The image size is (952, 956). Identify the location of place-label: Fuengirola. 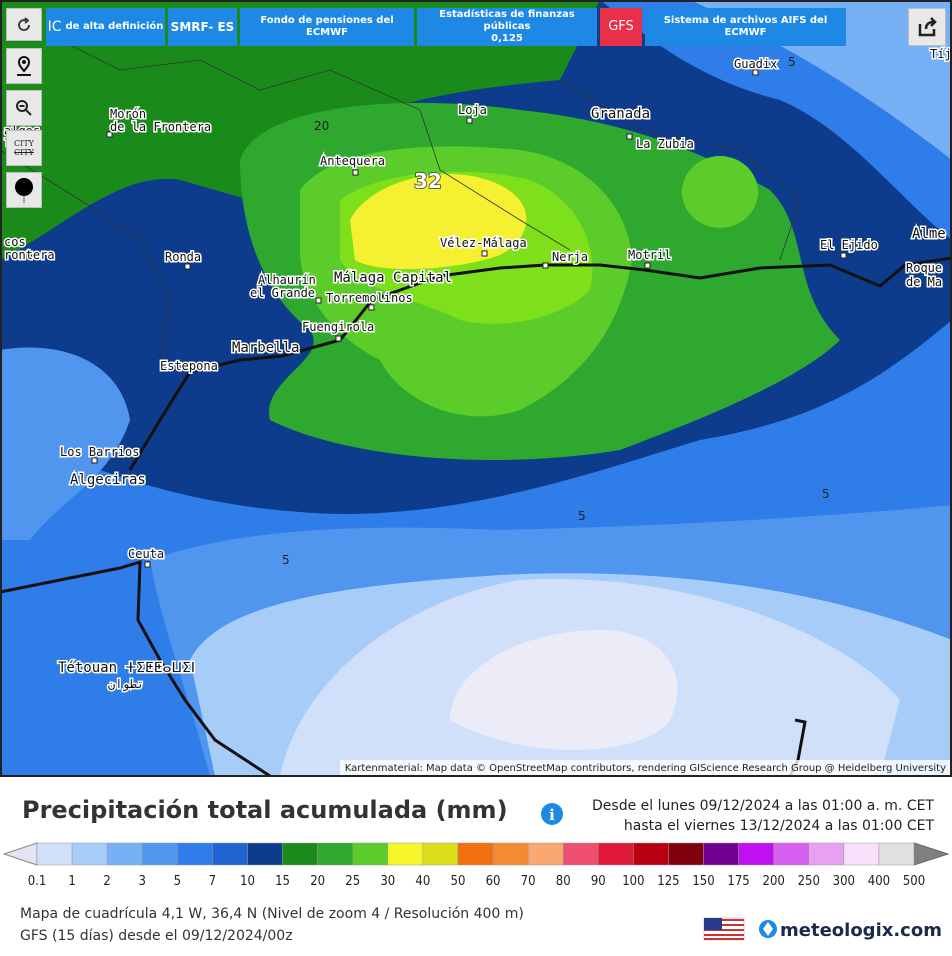
(338, 327).